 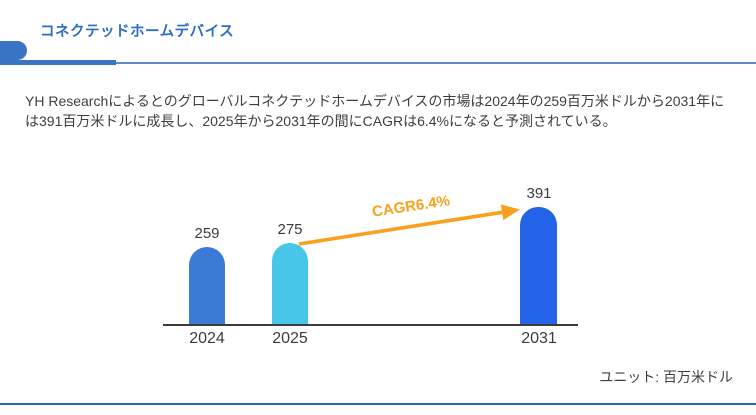 What do you see at coordinates (539, 338) in the screenshot?
I see `axis-label-2031: 2031` at bounding box center [539, 338].